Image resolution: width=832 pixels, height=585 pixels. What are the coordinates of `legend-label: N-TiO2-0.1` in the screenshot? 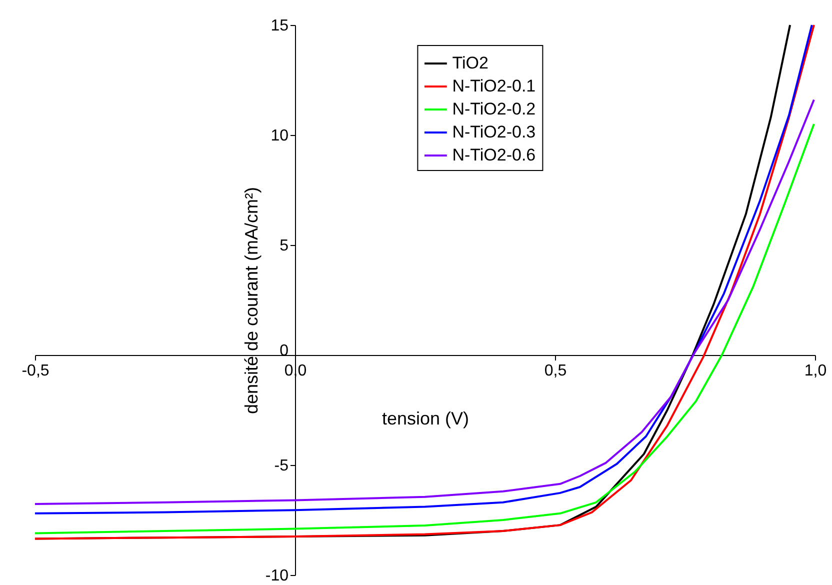 It's located at (494, 86).